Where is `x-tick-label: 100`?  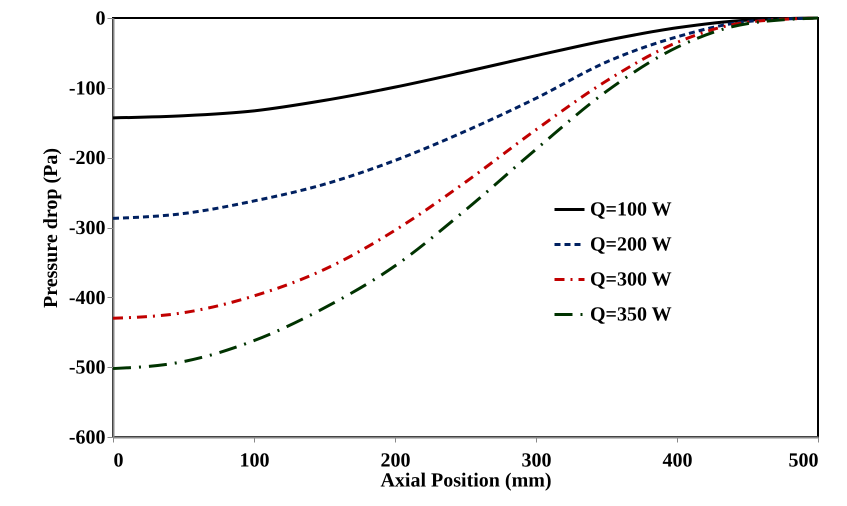 x-tick-label: 100 is located at coordinates (255, 461).